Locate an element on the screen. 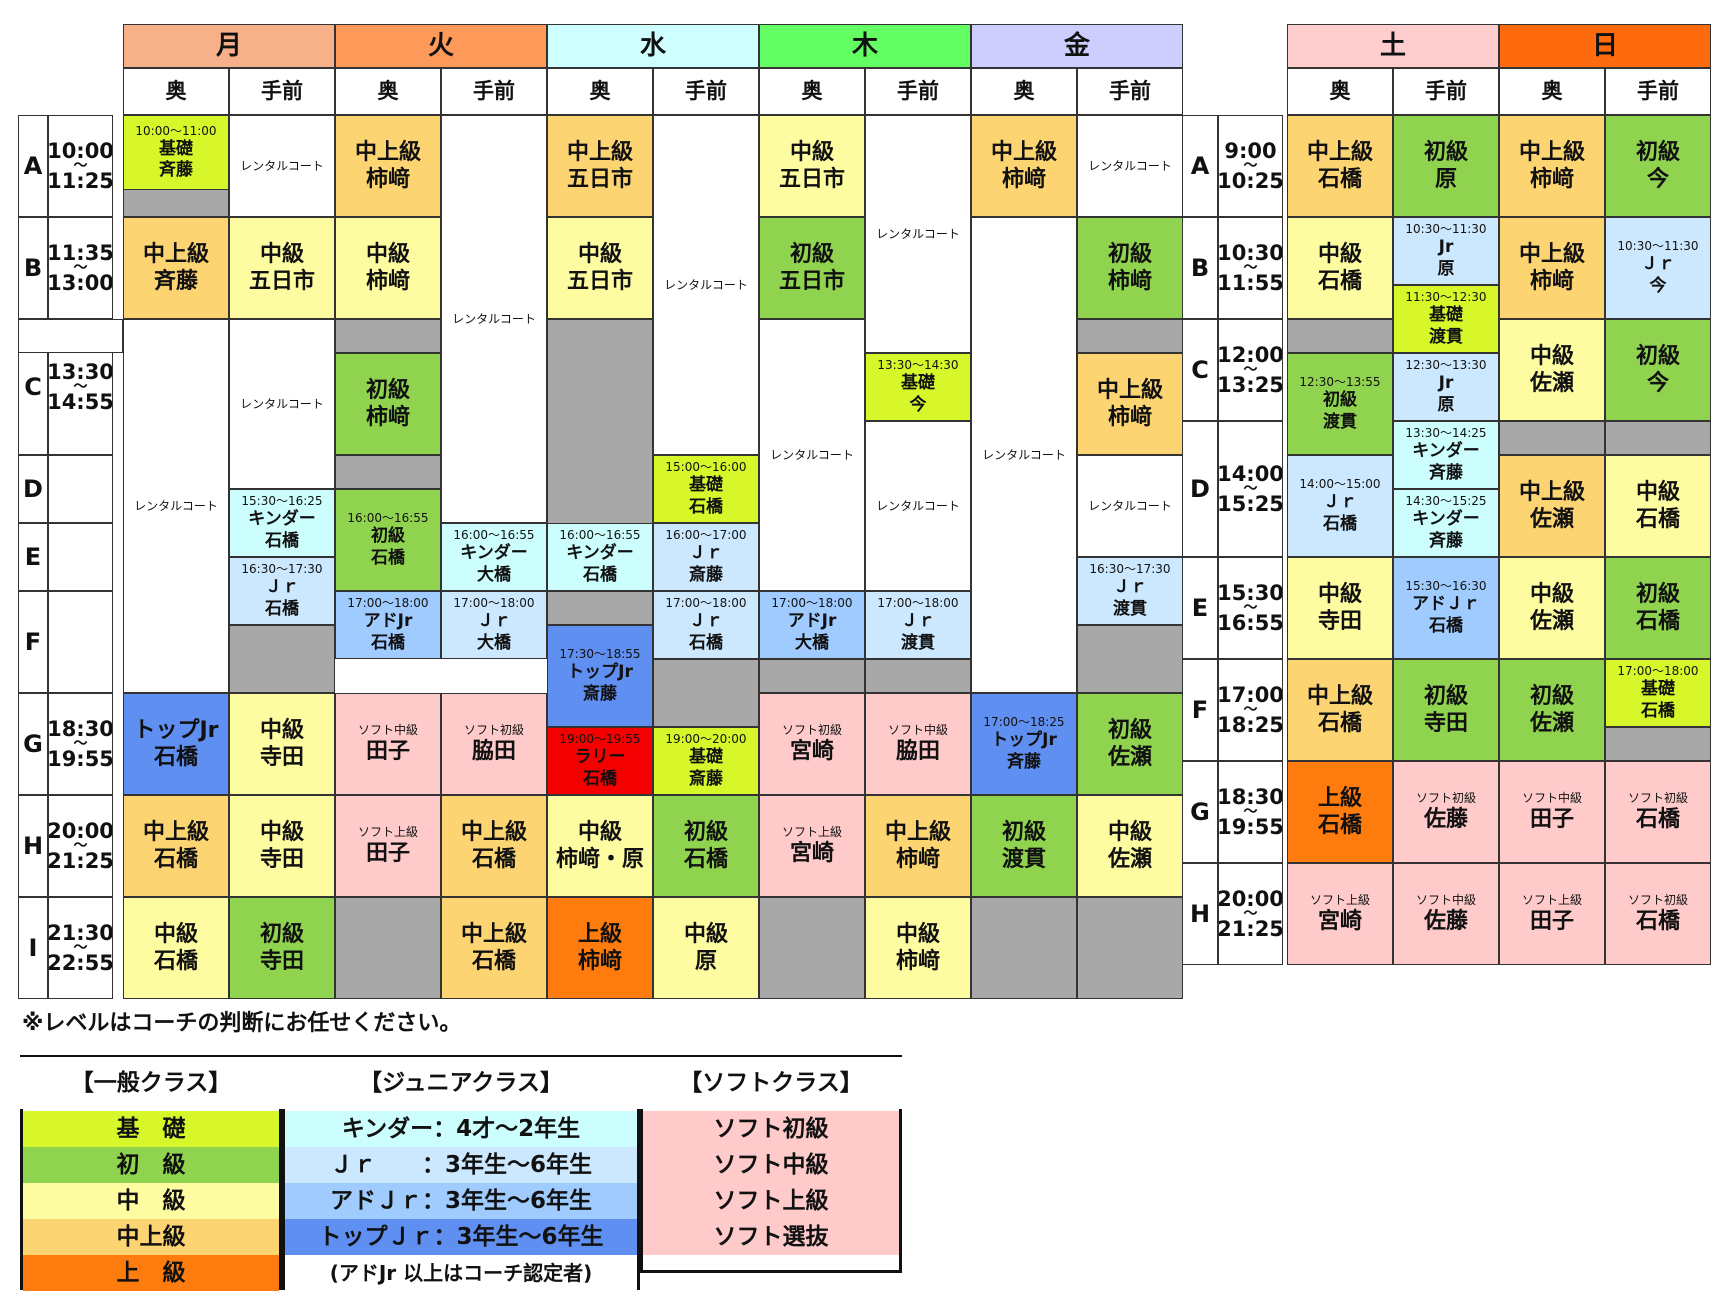 The width and height of the screenshot is (1716, 1294). class-cell: 15:30〜16:30 アドＪｒ 石橋 is located at coordinates (1446, 608).